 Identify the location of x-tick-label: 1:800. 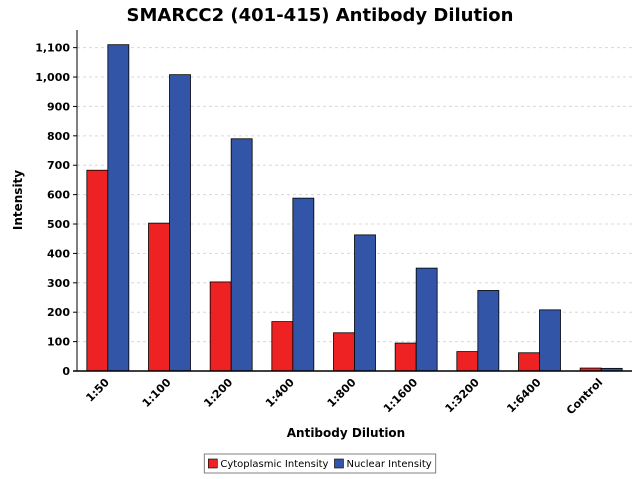
(342, 393).